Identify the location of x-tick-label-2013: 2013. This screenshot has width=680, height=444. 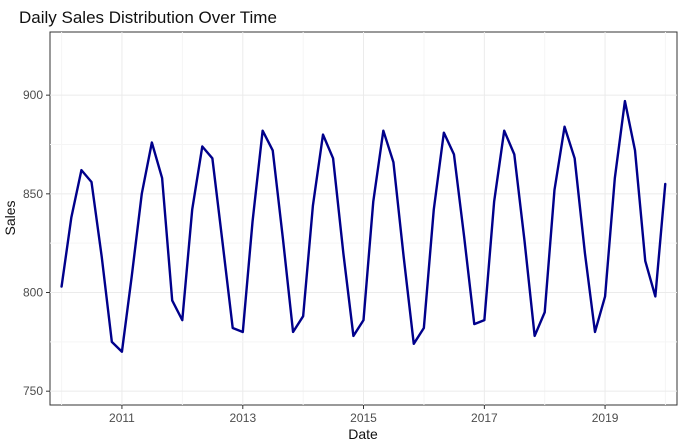
(242, 418).